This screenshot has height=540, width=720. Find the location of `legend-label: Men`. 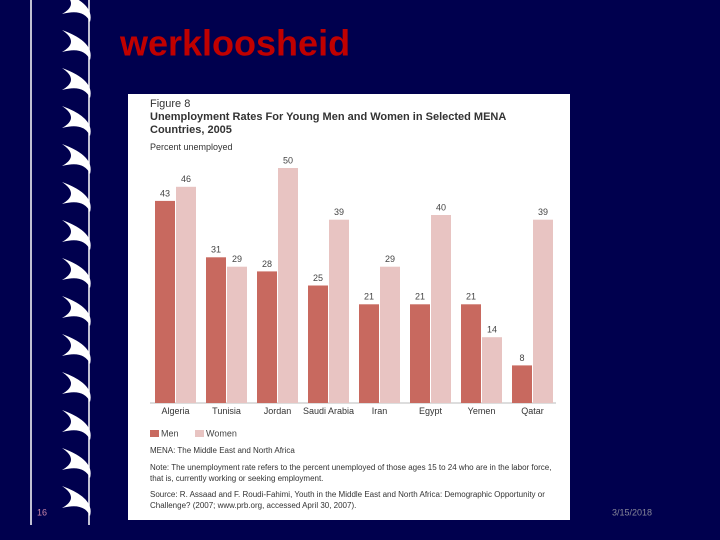

legend-label: Men is located at coordinates (170, 433).